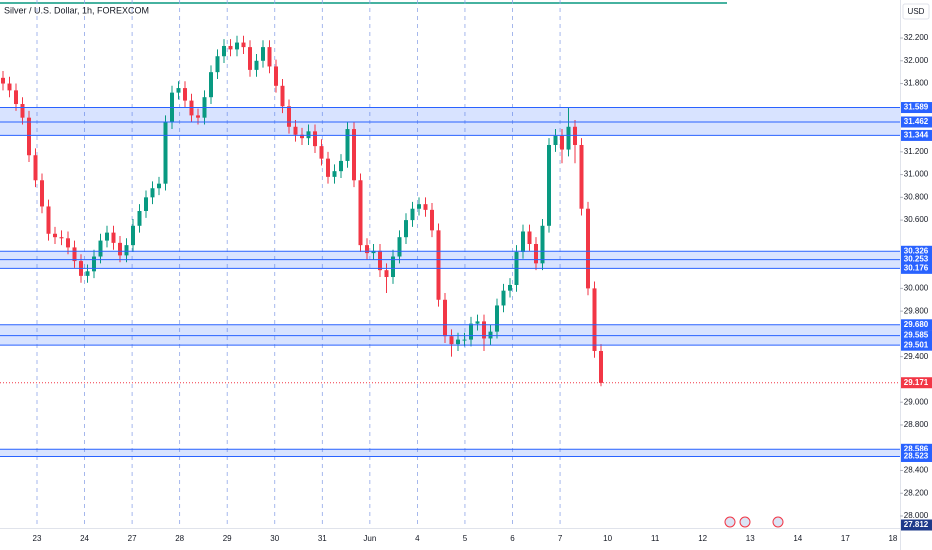 This screenshot has height=550, width=932. I want to click on scale-low-box, so click(916, 525).